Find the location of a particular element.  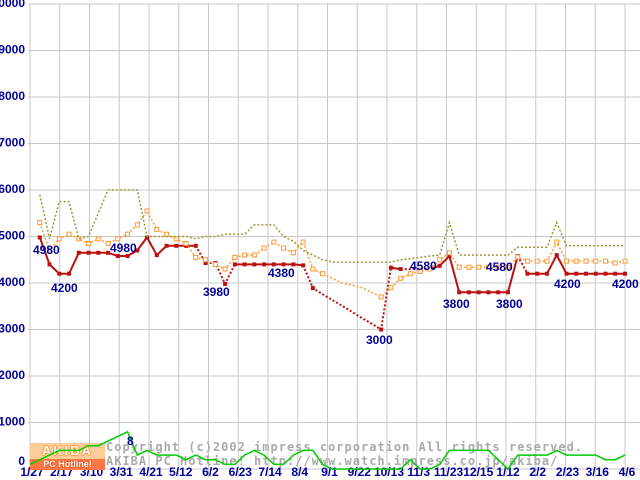

svg-text: 12/15 is located at coordinates (478, 472).